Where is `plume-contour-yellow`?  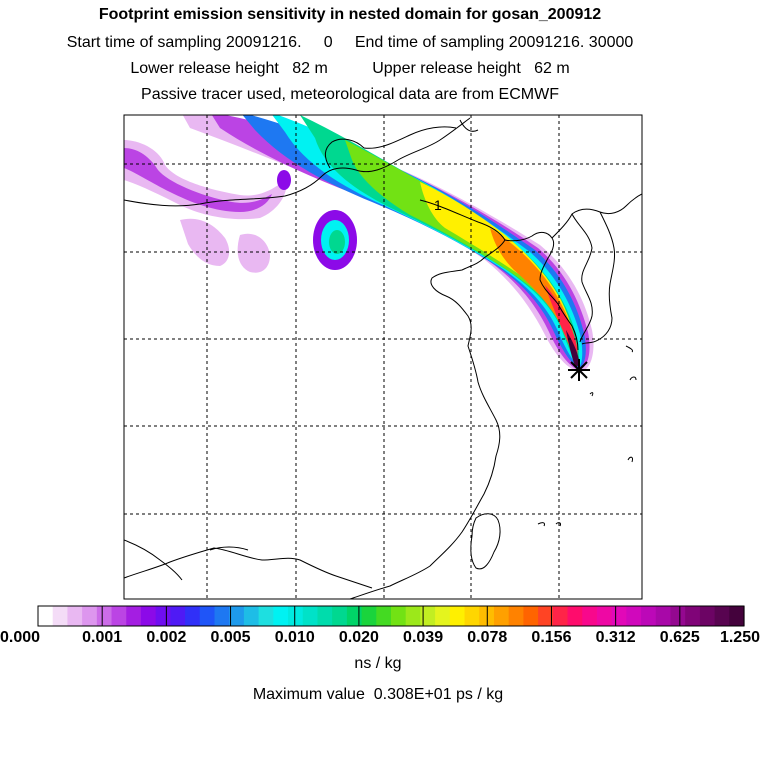
plume-contour-yellow is located at coordinates (498, 270).